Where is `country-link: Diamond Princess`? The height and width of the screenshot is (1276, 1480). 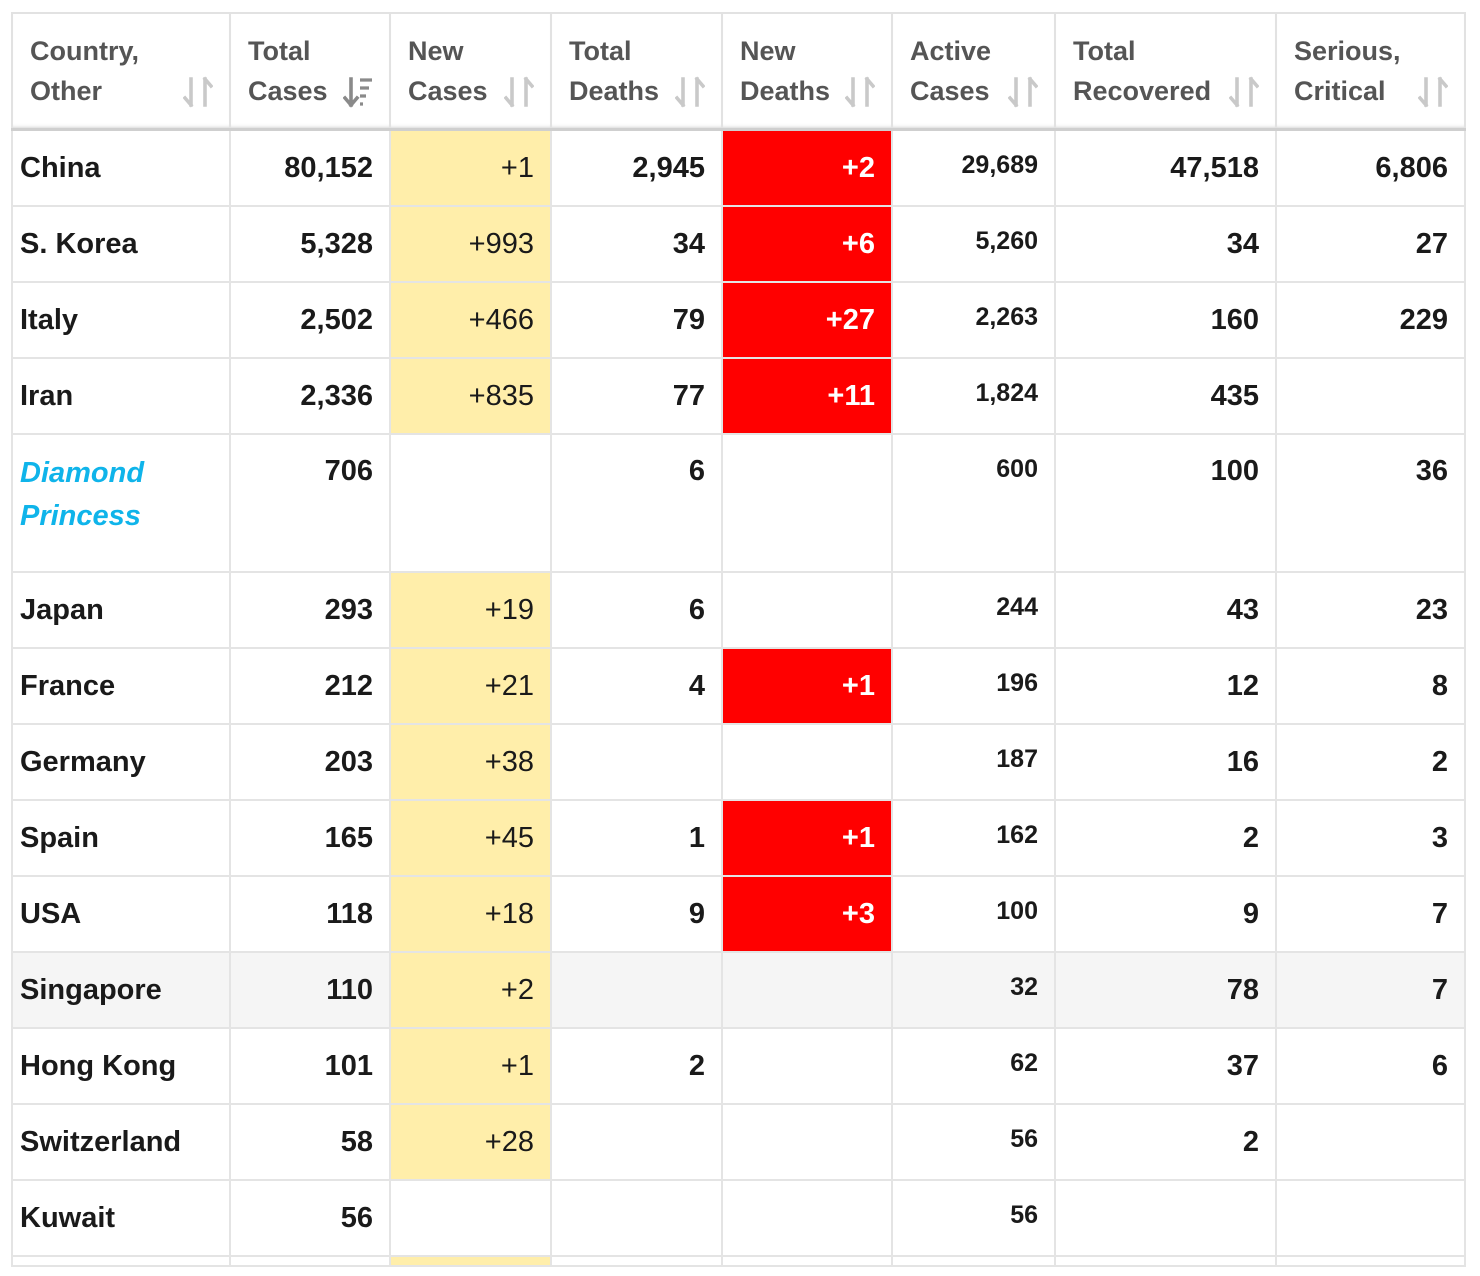 country-link: Diamond Princess is located at coordinates (82, 494).